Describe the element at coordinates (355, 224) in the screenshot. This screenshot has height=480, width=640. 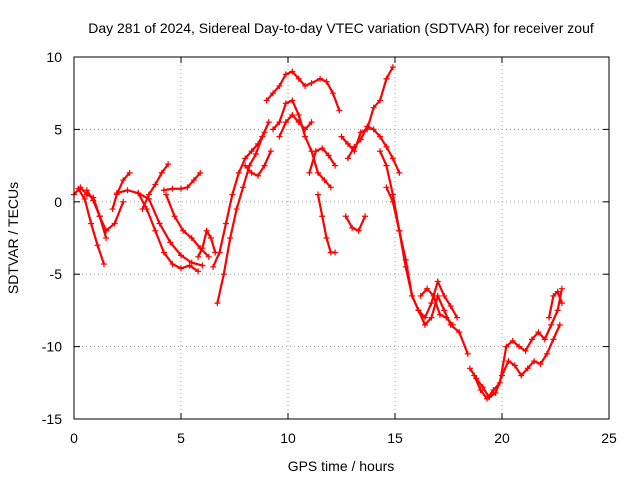
I see `series-trace-s21` at that location.